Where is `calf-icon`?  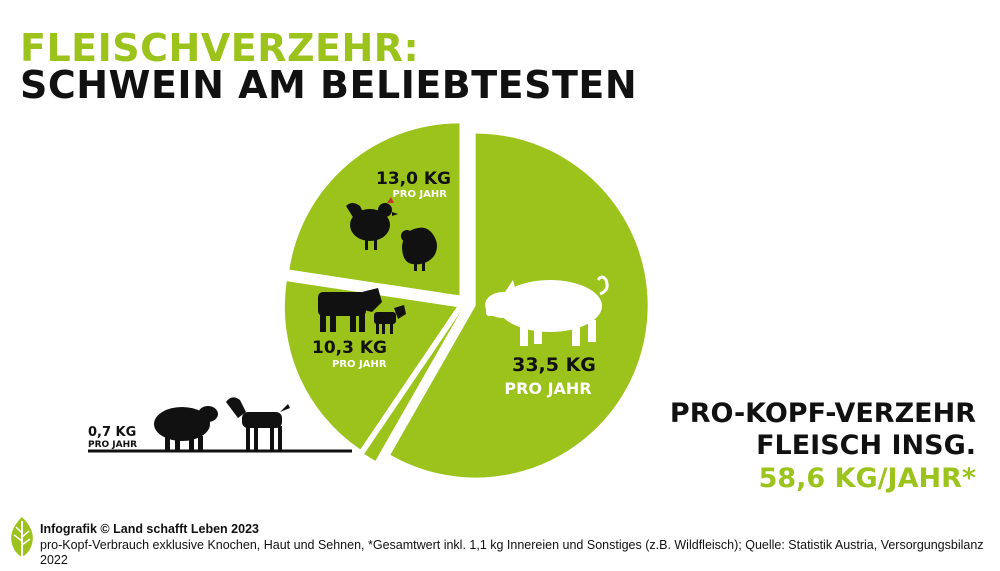 calf-icon is located at coordinates (390, 319).